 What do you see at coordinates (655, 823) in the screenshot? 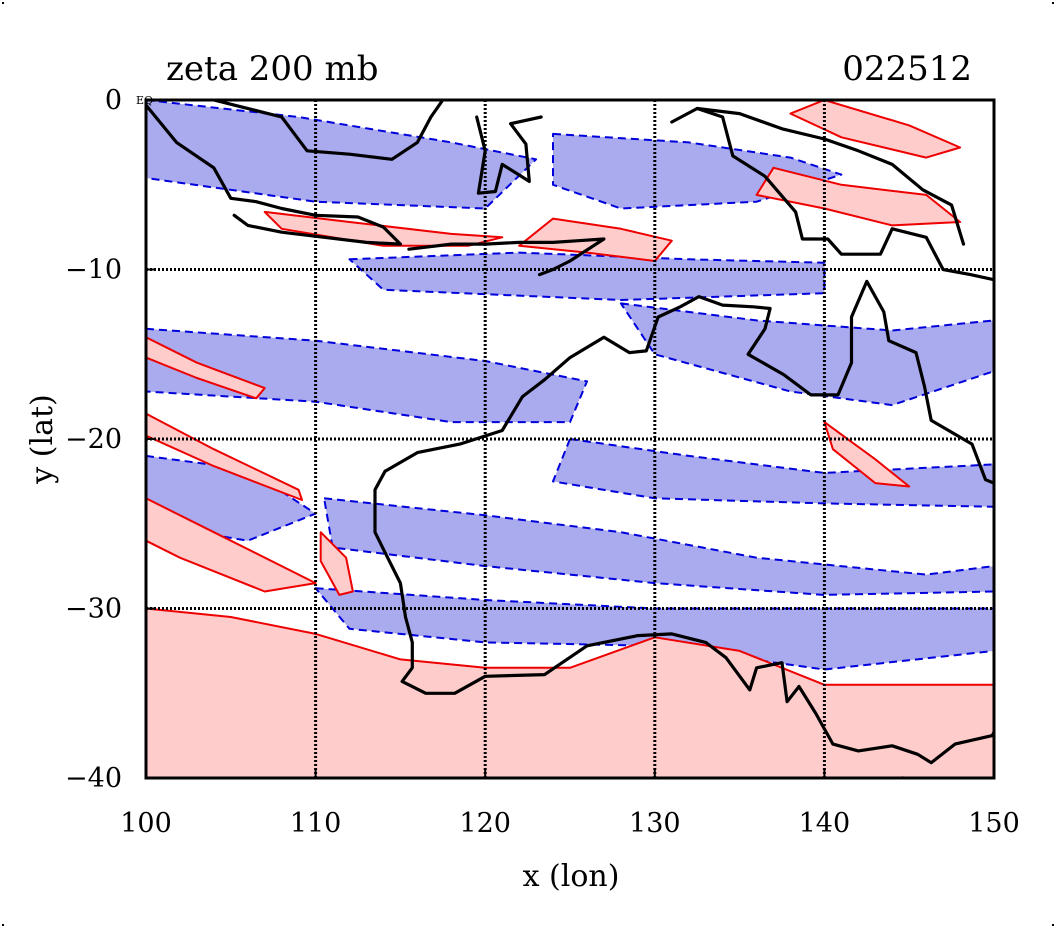
I see `x-tick-label: 130` at bounding box center [655, 823].